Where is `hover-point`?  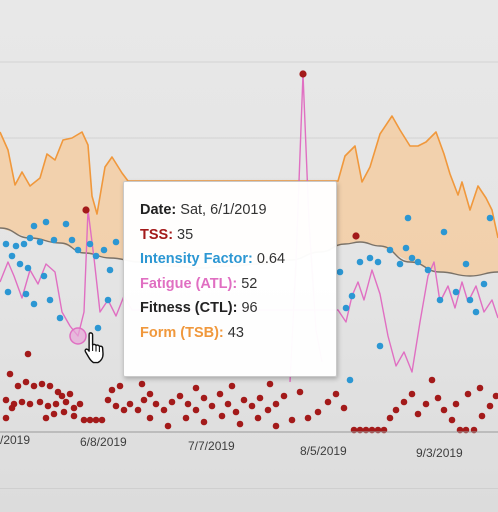
hover-point is located at coordinates (78, 336).